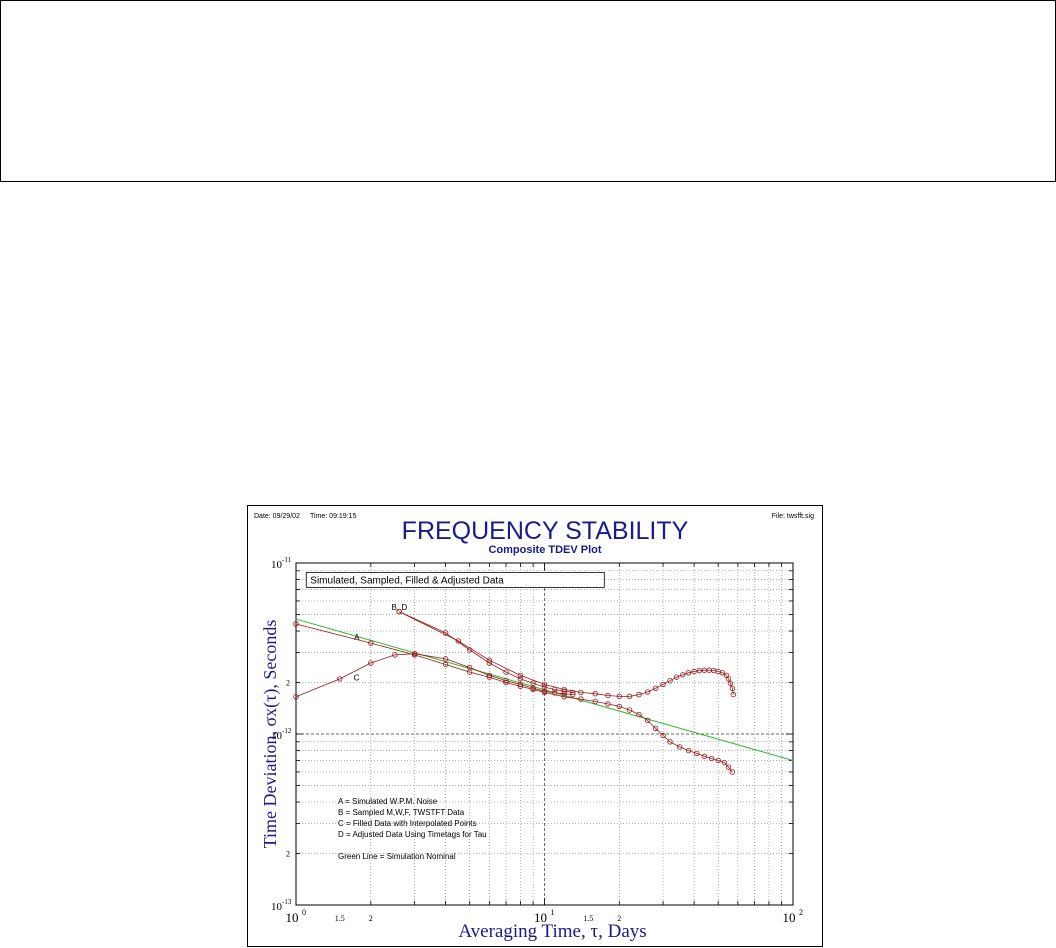 This screenshot has height=948, width=1056. I want to click on legend-note: Green Line = Simulation Nominal, so click(397, 856).